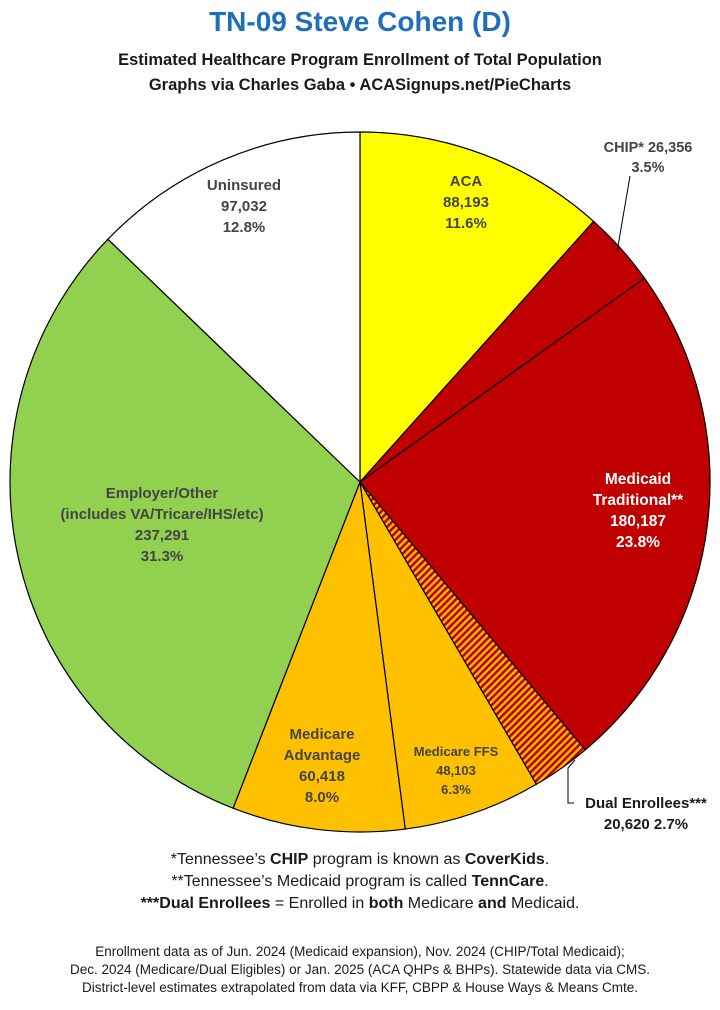 The height and width of the screenshot is (1010, 720). What do you see at coordinates (448, 655) in the screenshot?
I see `pie-slice-medicare-ffs` at bounding box center [448, 655].